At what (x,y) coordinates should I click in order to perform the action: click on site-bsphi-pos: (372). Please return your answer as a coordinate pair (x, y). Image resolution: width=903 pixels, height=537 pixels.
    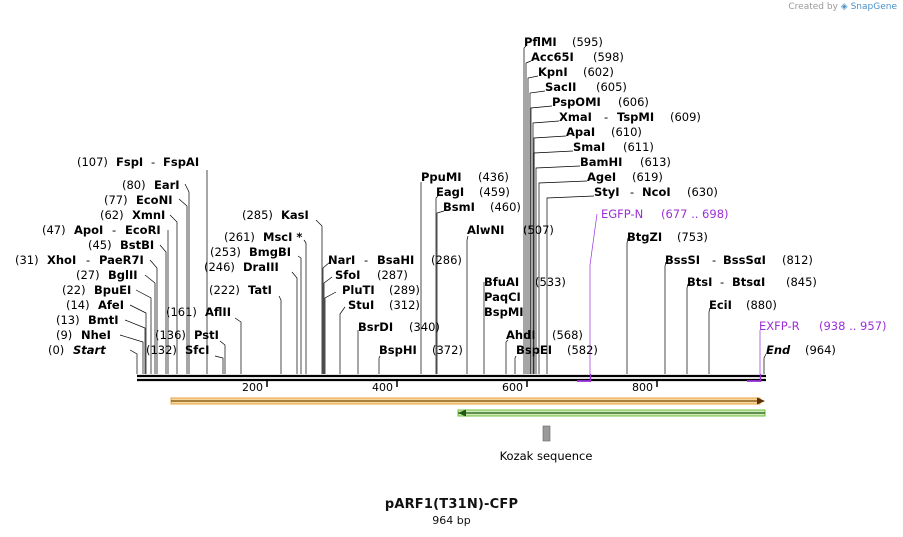
    Looking at the image, I should click on (447, 350).